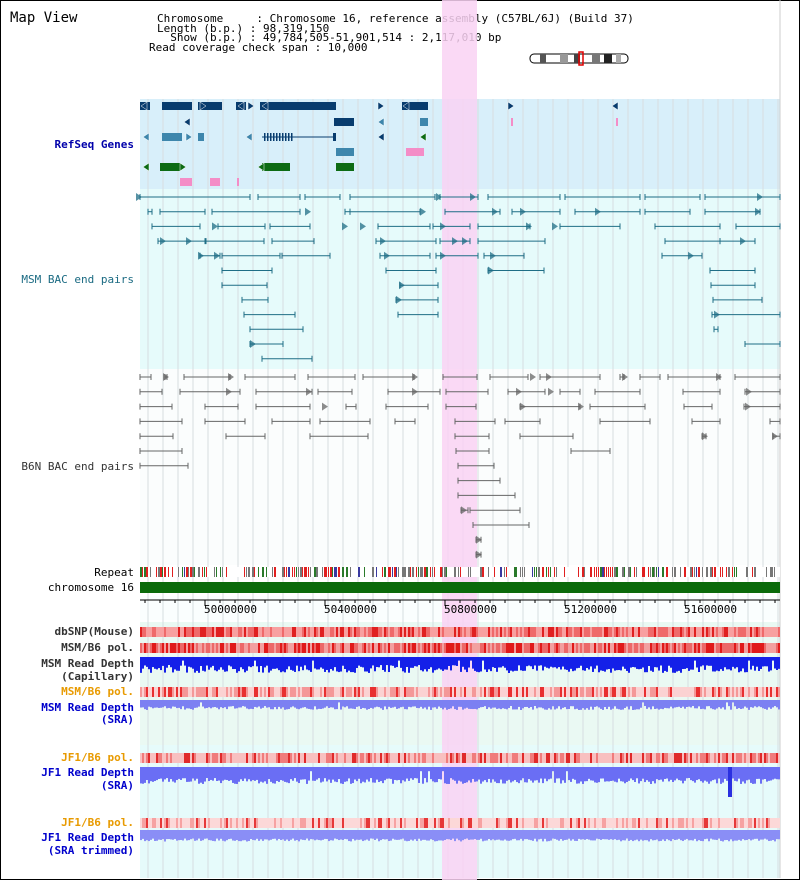 Image resolution: width=800 pixels, height=880 pixels. What do you see at coordinates (459, 440) in the screenshot?
I see `highlight-region` at bounding box center [459, 440].